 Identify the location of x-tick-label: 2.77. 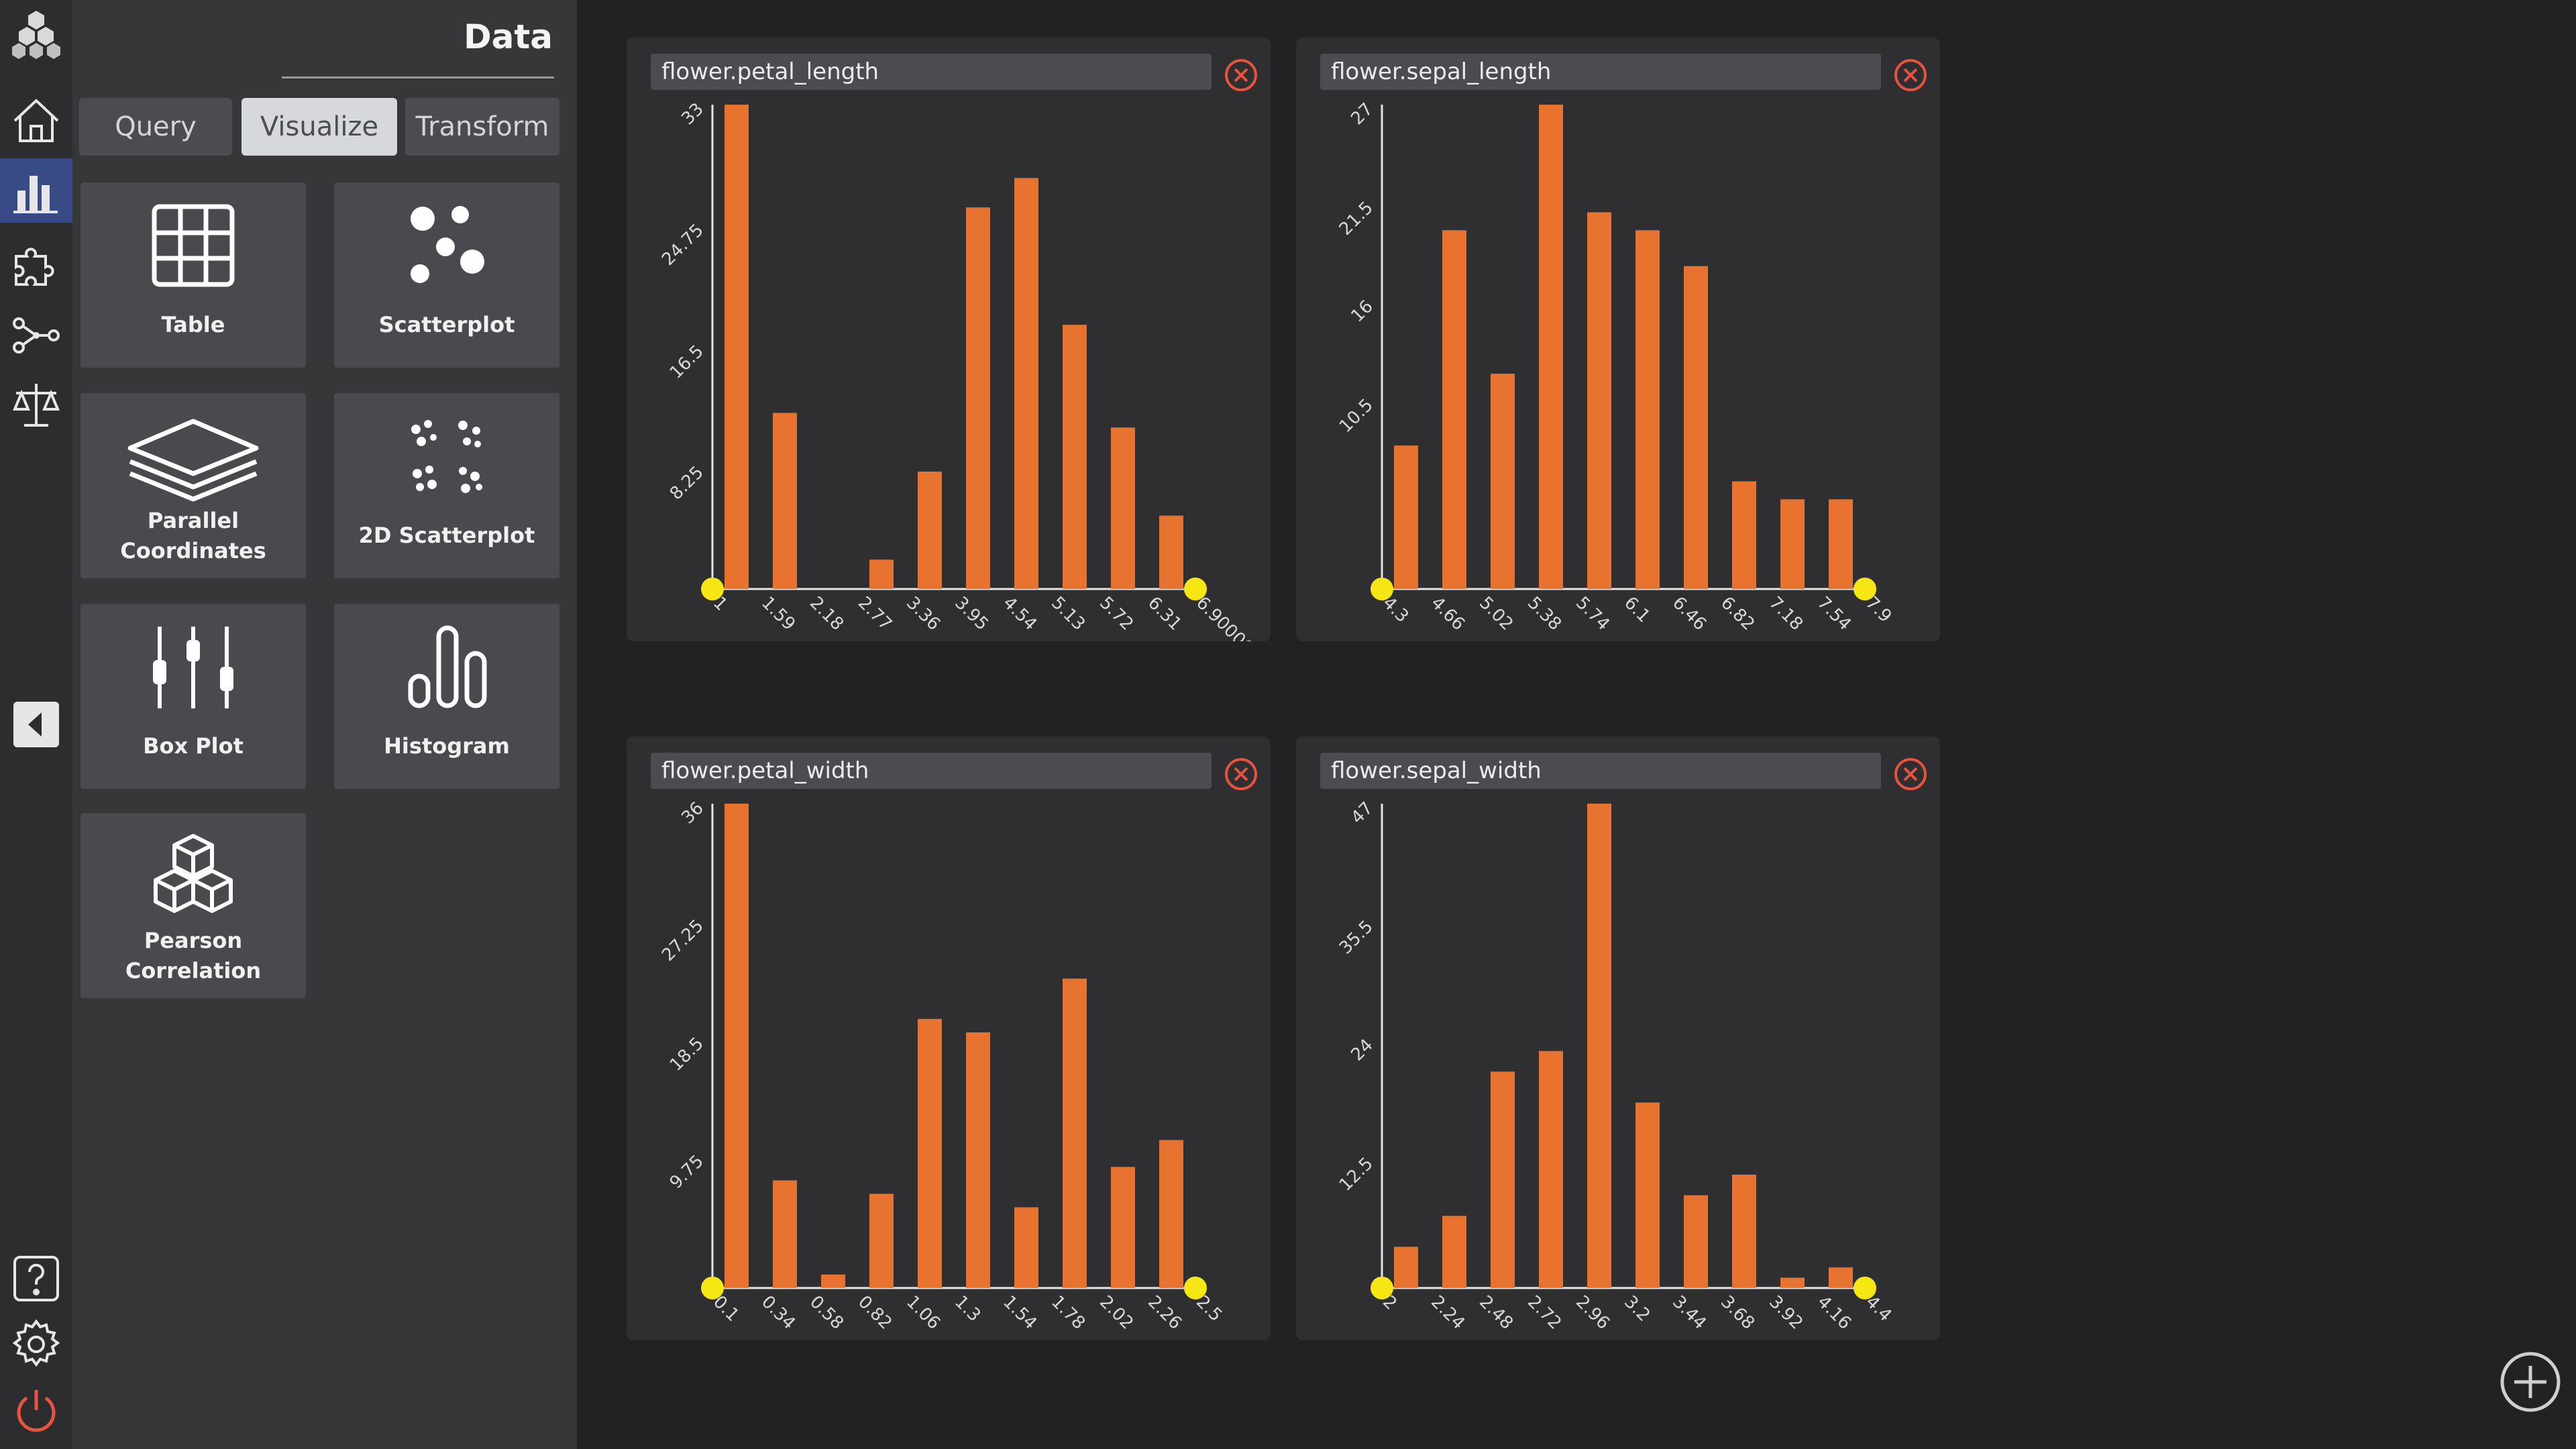
(875, 614).